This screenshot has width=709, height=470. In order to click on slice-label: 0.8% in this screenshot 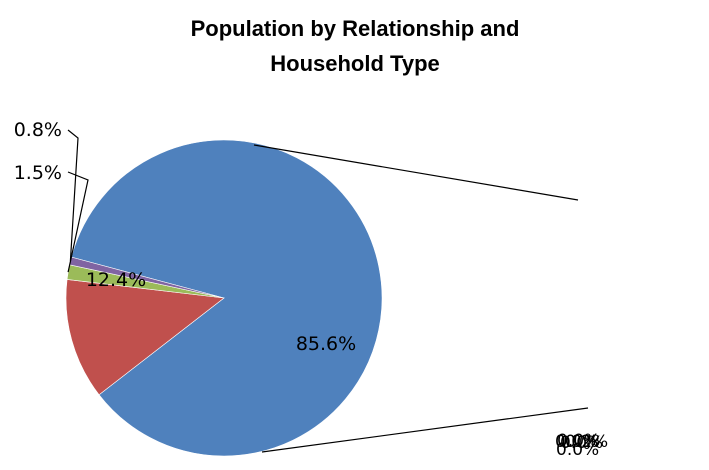, I will do `click(38, 130)`.